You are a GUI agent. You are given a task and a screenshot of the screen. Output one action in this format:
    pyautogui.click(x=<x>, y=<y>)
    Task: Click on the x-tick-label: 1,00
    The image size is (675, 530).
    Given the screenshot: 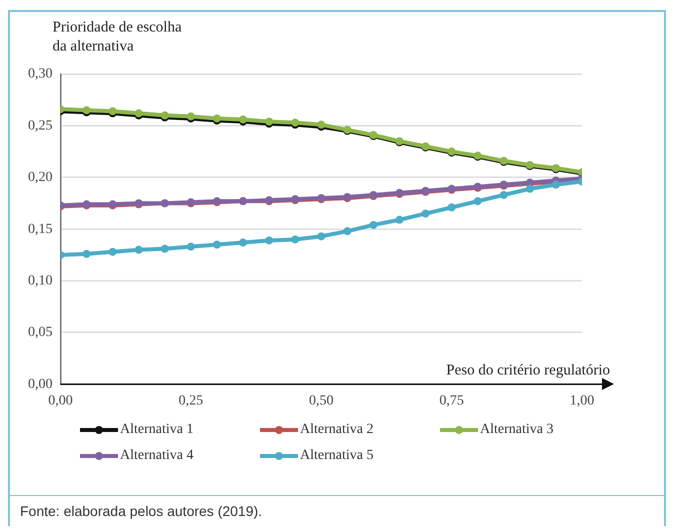 What is the action you would take?
    pyautogui.click(x=582, y=400)
    